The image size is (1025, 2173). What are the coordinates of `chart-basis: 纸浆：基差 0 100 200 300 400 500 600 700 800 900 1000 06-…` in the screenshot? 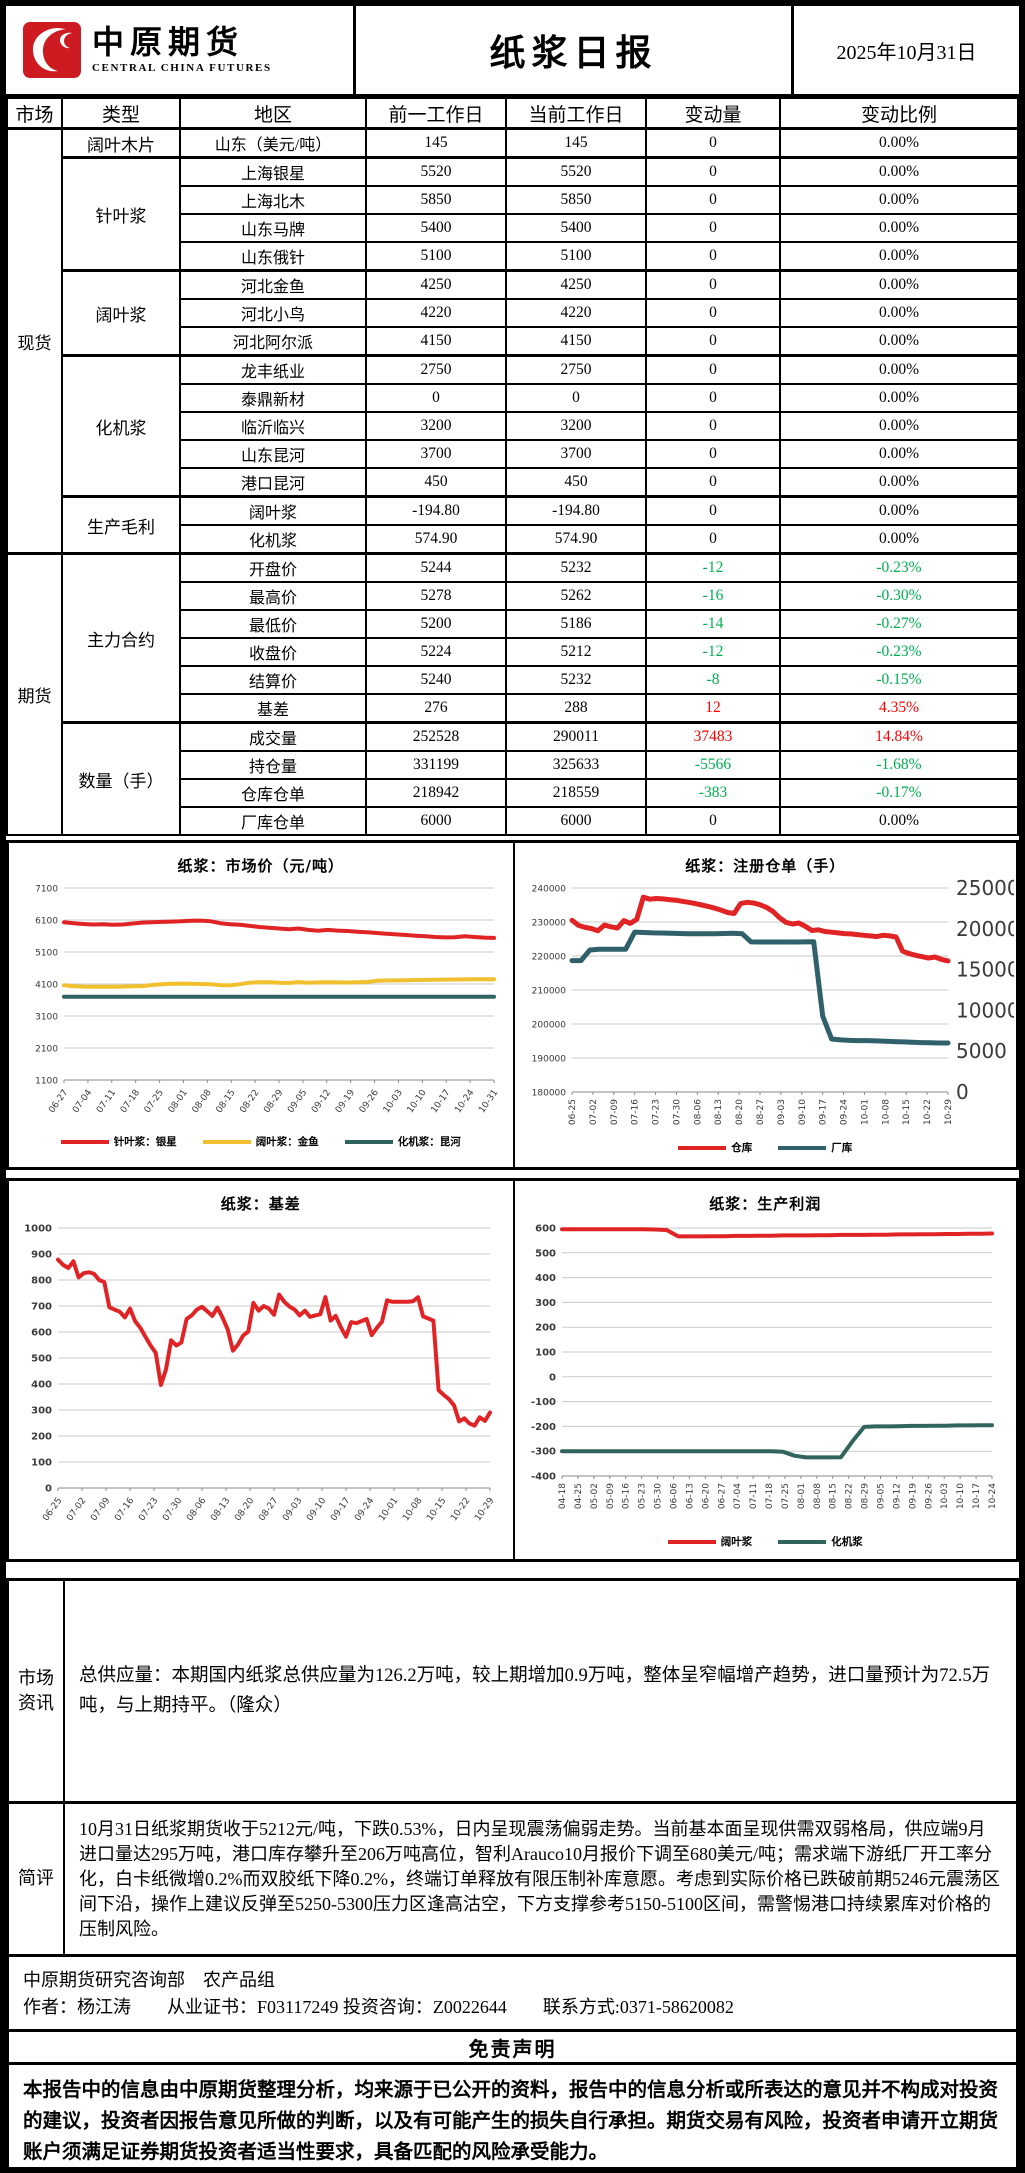 It's located at (261, 1370).